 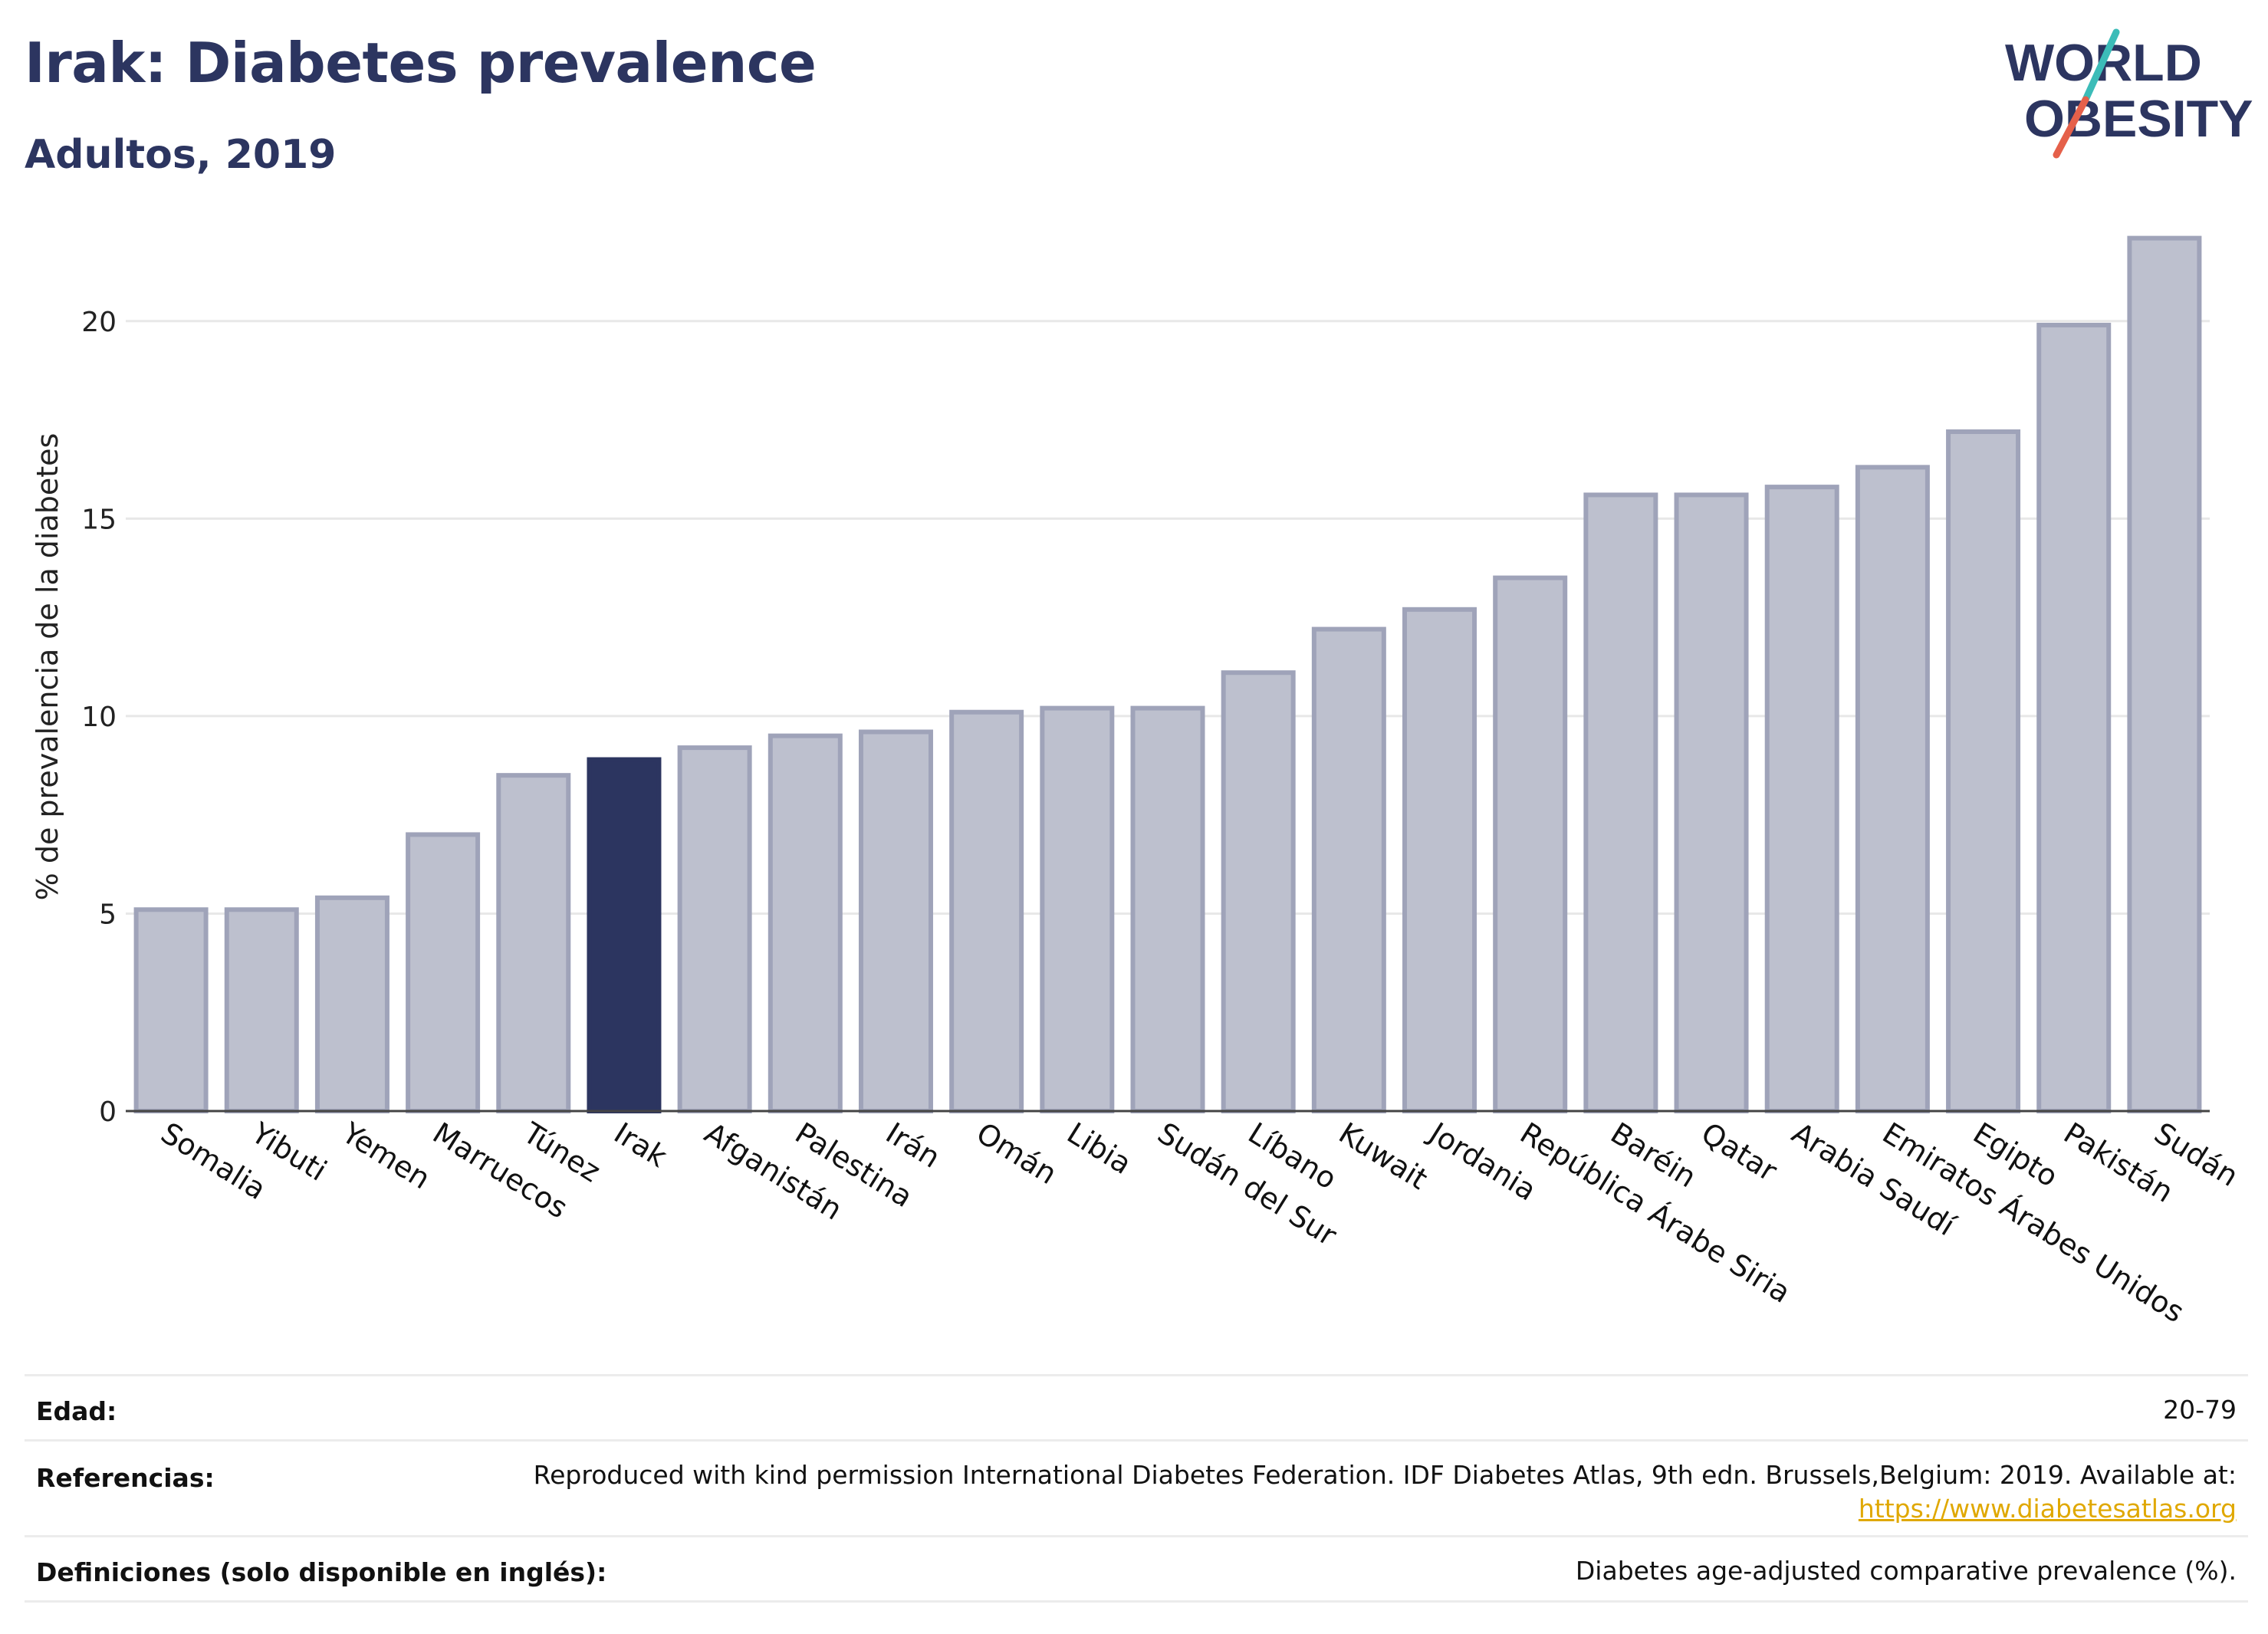 What do you see at coordinates (640, 1145) in the screenshot?
I see `x-tick-label-5: Irak` at bounding box center [640, 1145].